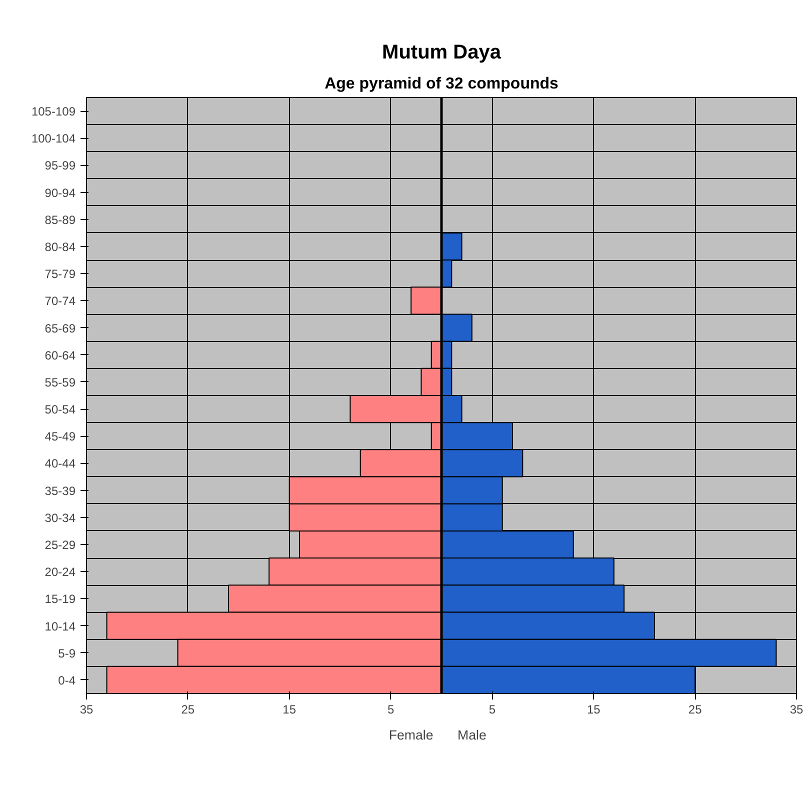  I want to click on chart-title: Mutum Daya, so click(442, 53).